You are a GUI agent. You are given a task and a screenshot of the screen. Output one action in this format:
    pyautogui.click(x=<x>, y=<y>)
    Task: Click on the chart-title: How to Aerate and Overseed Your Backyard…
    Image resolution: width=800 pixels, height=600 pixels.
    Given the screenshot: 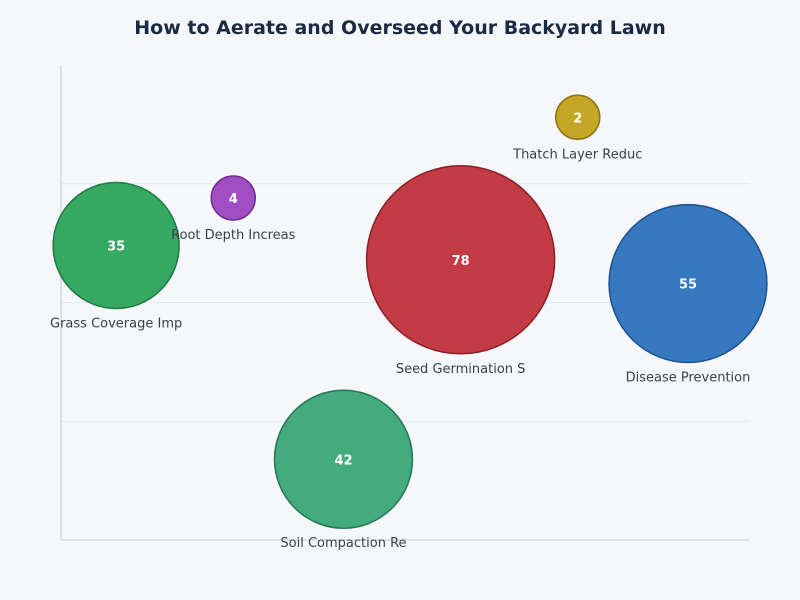 What is the action you would take?
    pyautogui.click(x=399, y=28)
    